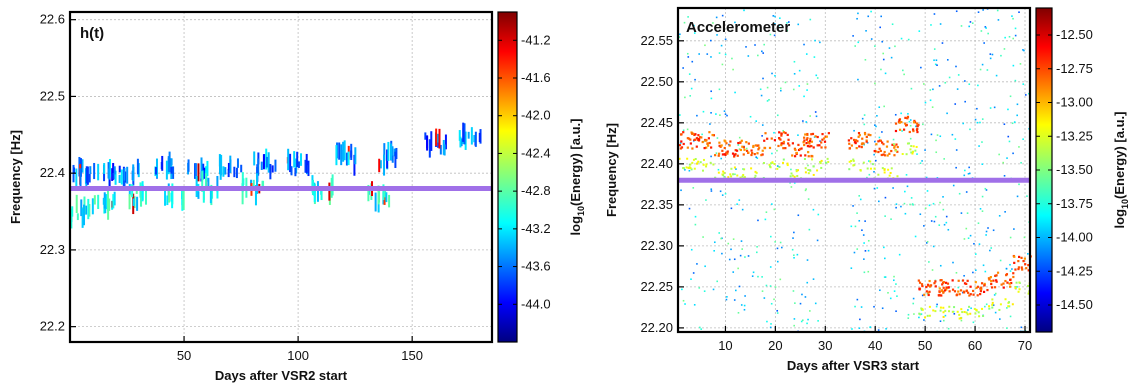 This screenshot has height=383, width=1136. I want to click on right-y-tick-label: 22.45, so click(656, 122).